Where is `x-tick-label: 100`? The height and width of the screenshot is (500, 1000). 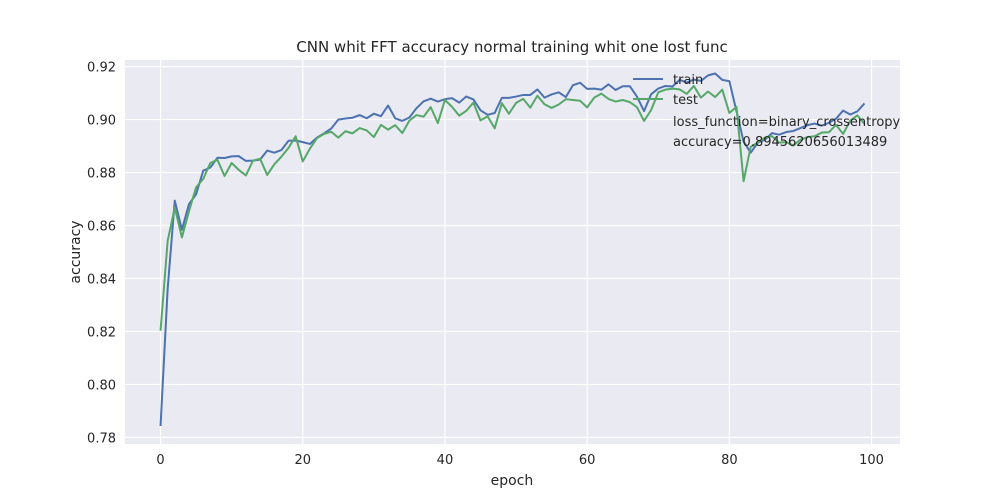
x-tick-label: 100 is located at coordinates (871, 460).